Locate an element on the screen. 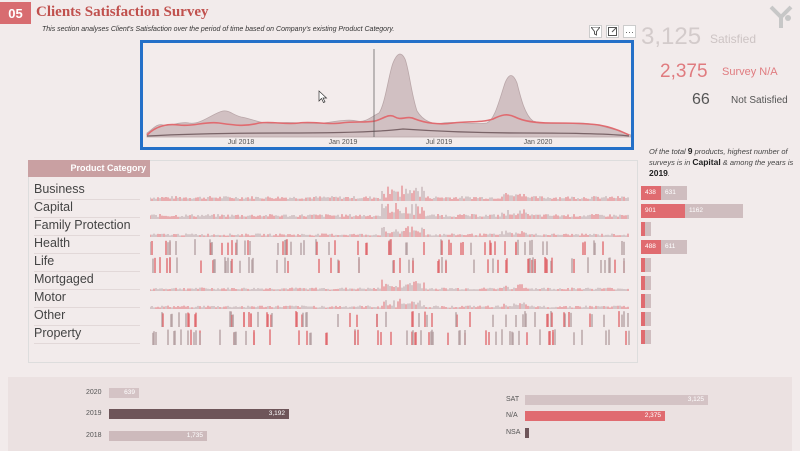  section-number-badge: 05 is located at coordinates (15, 13).